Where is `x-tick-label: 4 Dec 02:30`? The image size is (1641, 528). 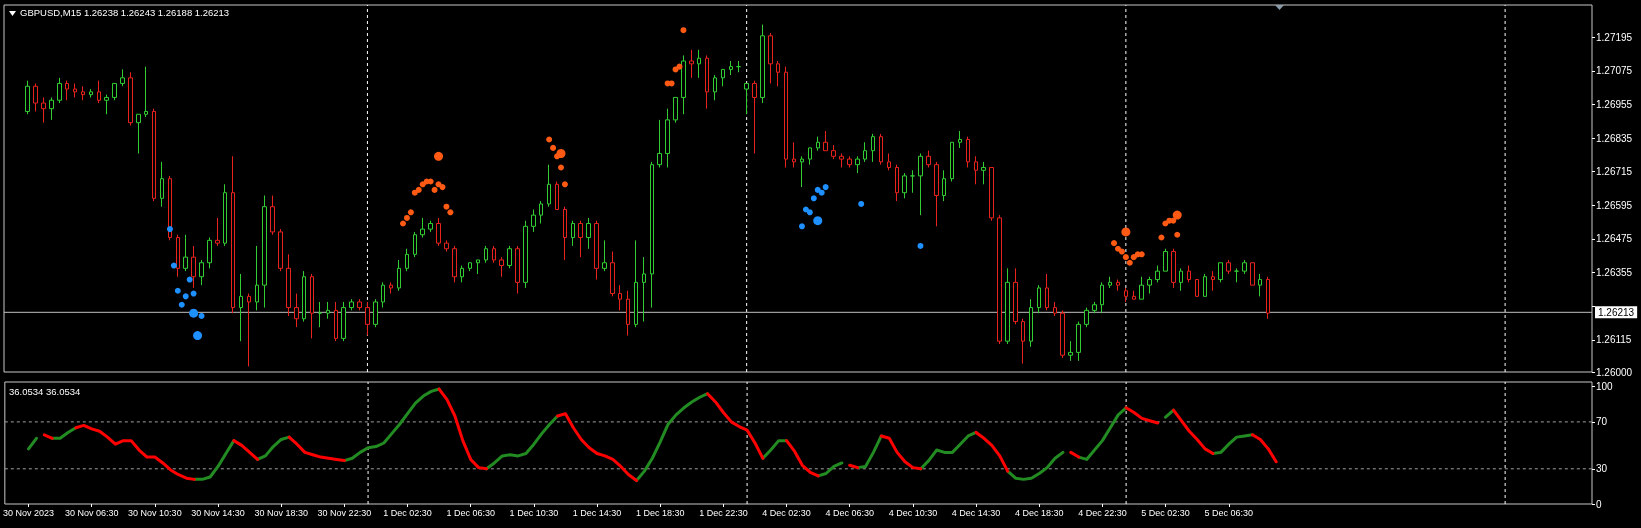 x-tick-label: 4 Dec 02:30 is located at coordinates (786, 512).